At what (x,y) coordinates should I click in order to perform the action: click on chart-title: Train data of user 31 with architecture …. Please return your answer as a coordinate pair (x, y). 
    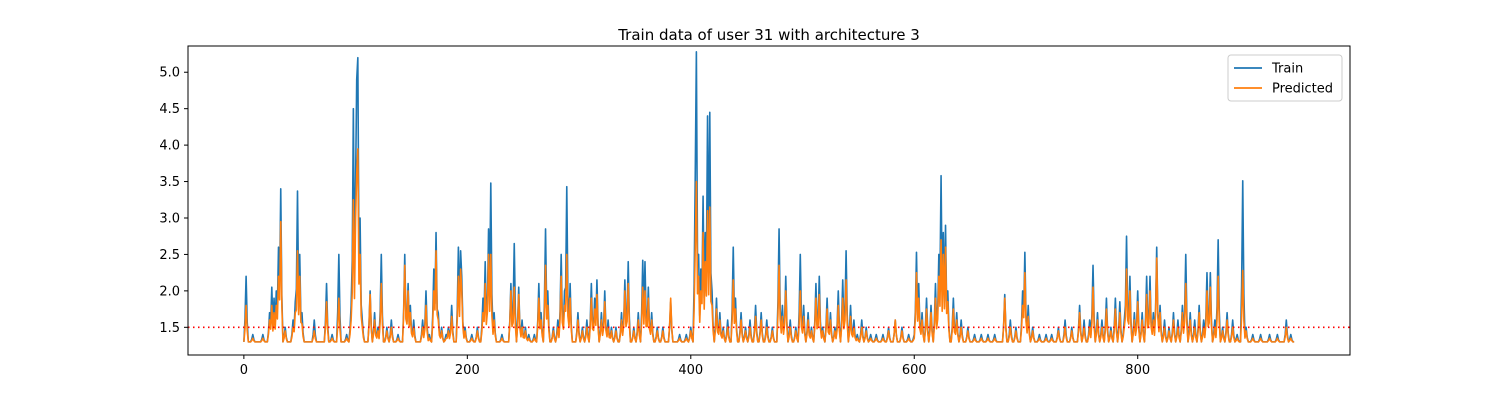
    Looking at the image, I should click on (768, 35).